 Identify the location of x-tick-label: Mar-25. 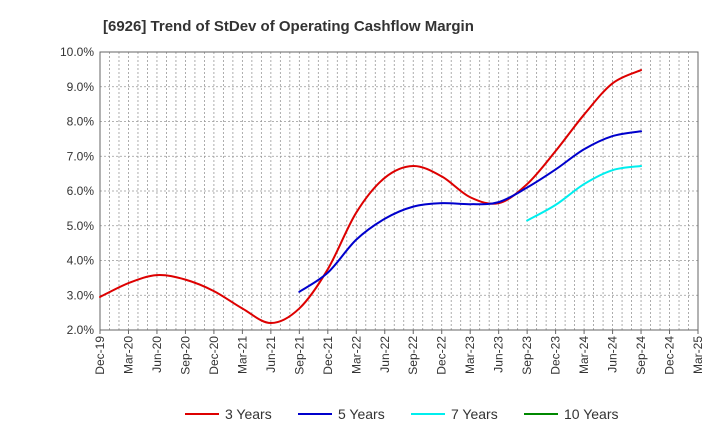
(698, 355).